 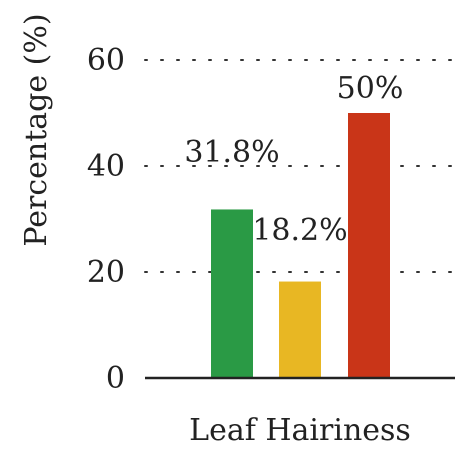 I want to click on y-axis-tick-labels: 0 20 40 60, so click(x=106, y=219).